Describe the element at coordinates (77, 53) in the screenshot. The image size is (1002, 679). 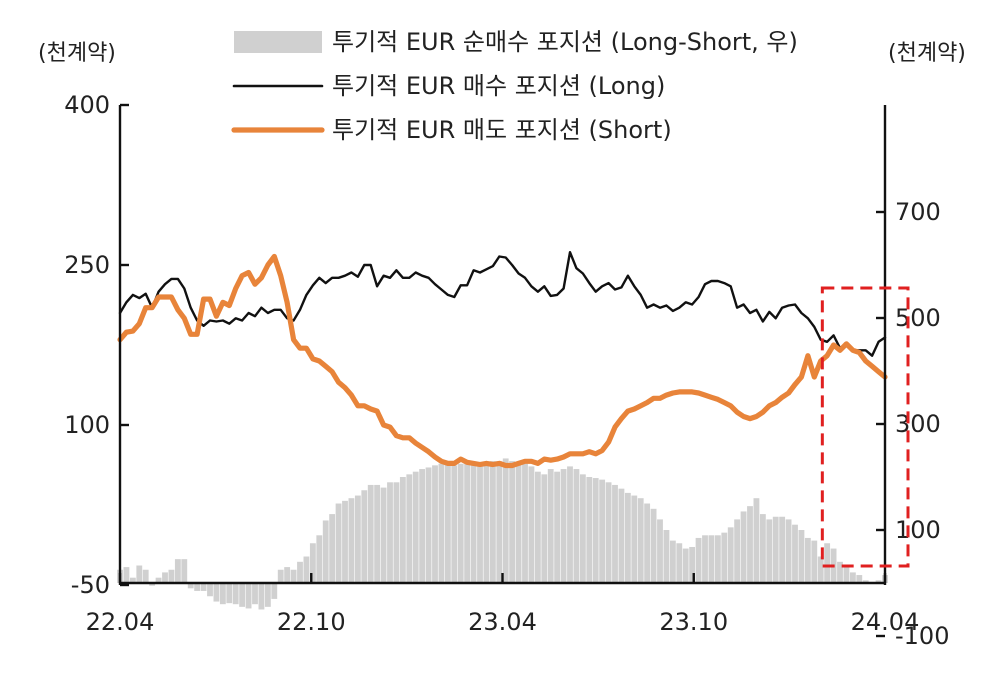
I see `left-axis-unit: (천계약)` at that location.